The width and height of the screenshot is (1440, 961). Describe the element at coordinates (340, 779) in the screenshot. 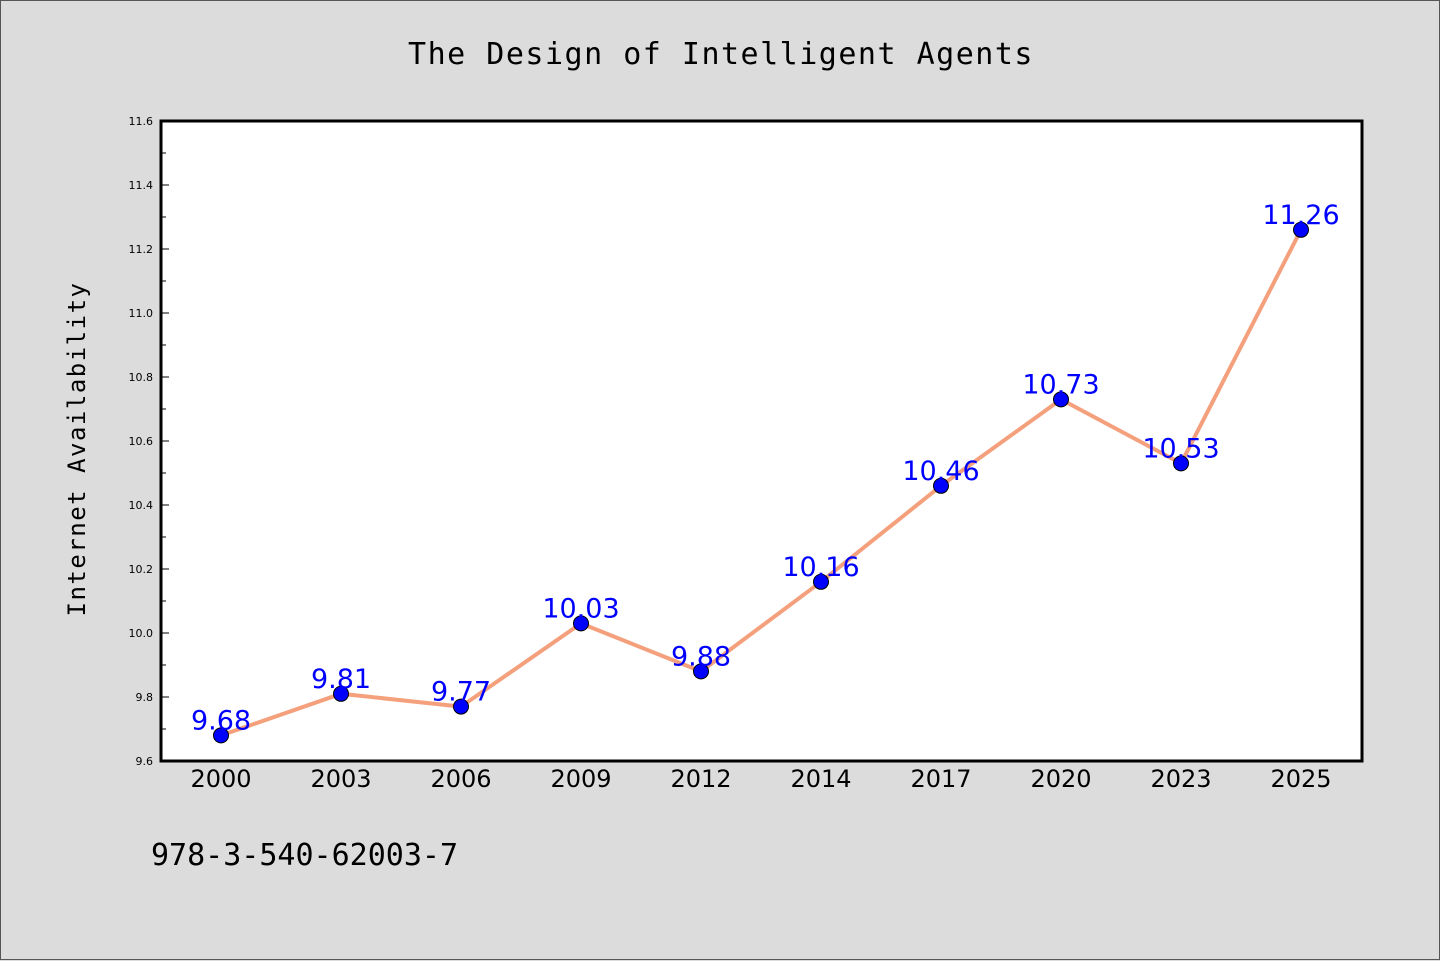

I see `x-tick-label: 2003` at that location.